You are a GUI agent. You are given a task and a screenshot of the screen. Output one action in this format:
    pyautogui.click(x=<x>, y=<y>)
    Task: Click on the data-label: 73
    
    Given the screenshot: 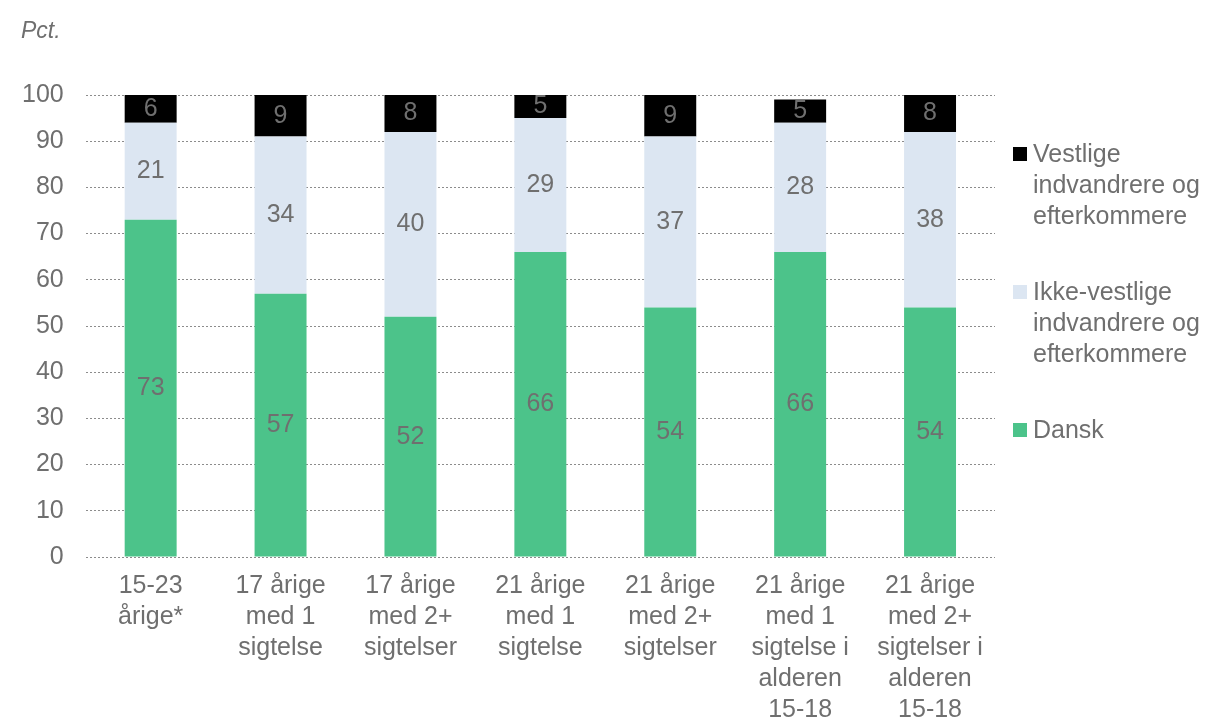 What is the action you would take?
    pyautogui.click(x=150, y=386)
    